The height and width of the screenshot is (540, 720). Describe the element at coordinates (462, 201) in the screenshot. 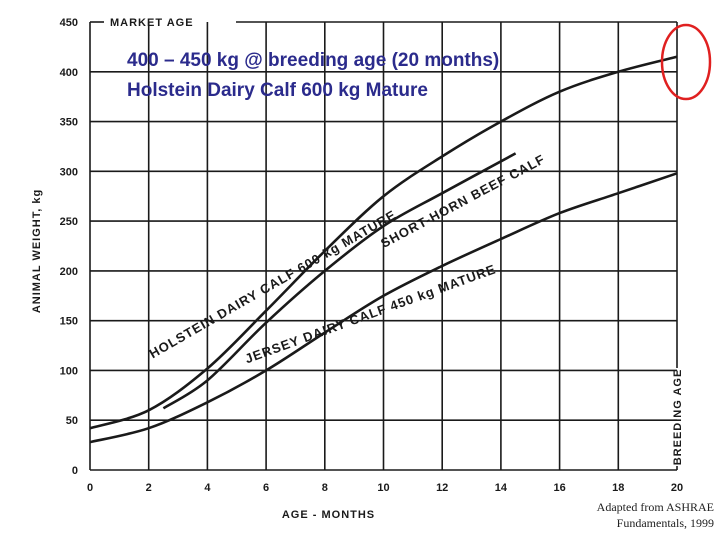

I see `shorthorn-label: SHORT-HORN BEEF CALF` at that location.